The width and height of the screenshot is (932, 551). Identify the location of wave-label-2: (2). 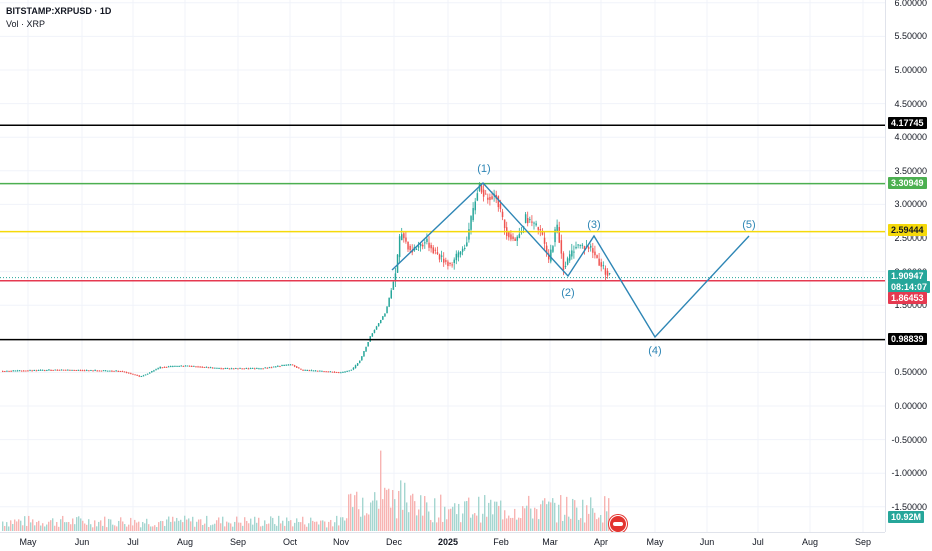
(568, 293).